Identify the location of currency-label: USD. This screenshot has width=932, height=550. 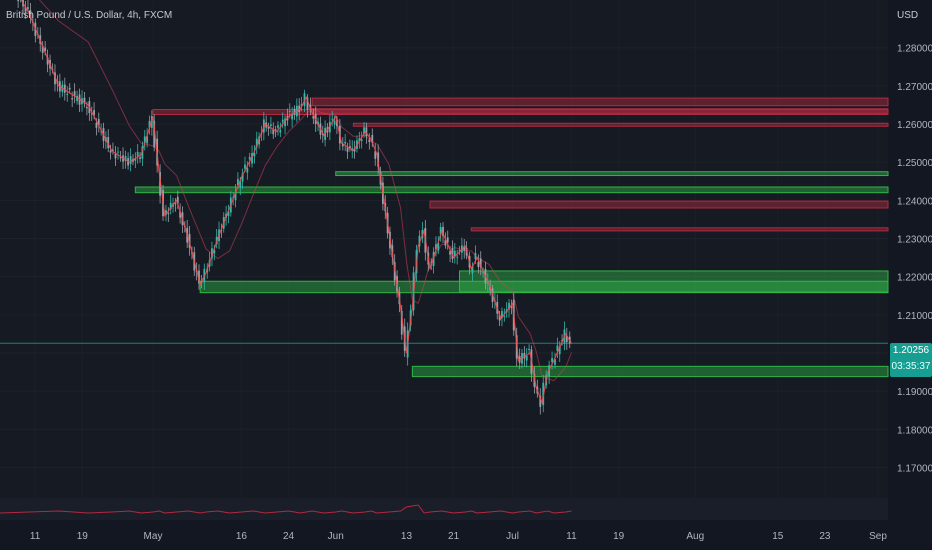
(908, 15).